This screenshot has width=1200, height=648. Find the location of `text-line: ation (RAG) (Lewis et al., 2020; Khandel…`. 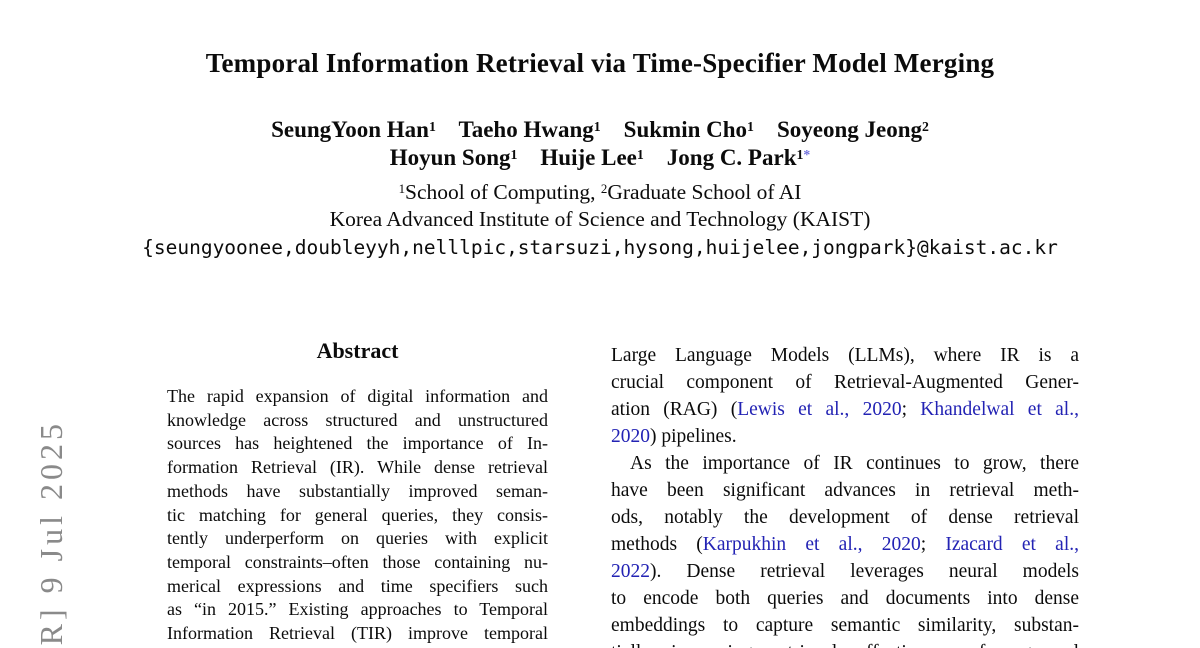

text-line: ation (RAG) (Lewis et al., 2020; Khandel… is located at coordinates (845, 409).